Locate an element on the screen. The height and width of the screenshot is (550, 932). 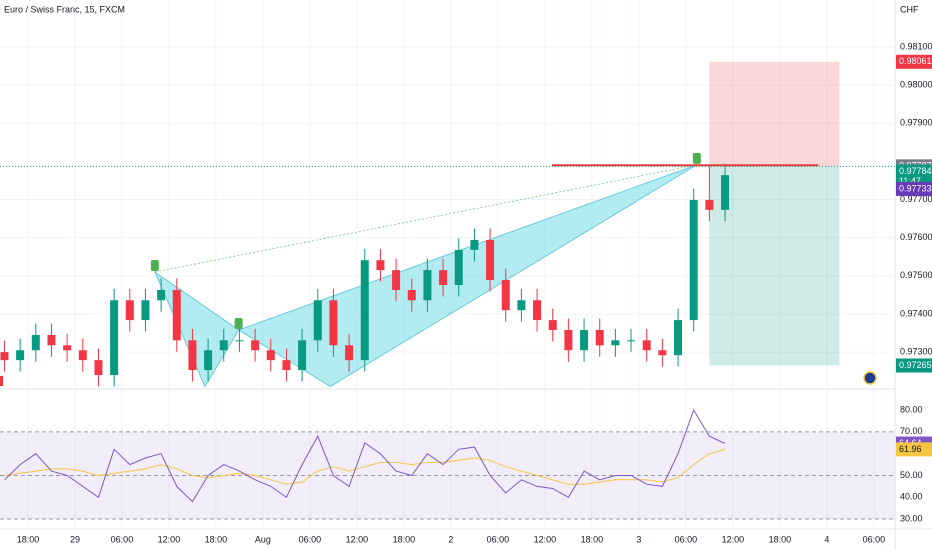
price-badge-label: 0.97733 is located at coordinates (915, 188).